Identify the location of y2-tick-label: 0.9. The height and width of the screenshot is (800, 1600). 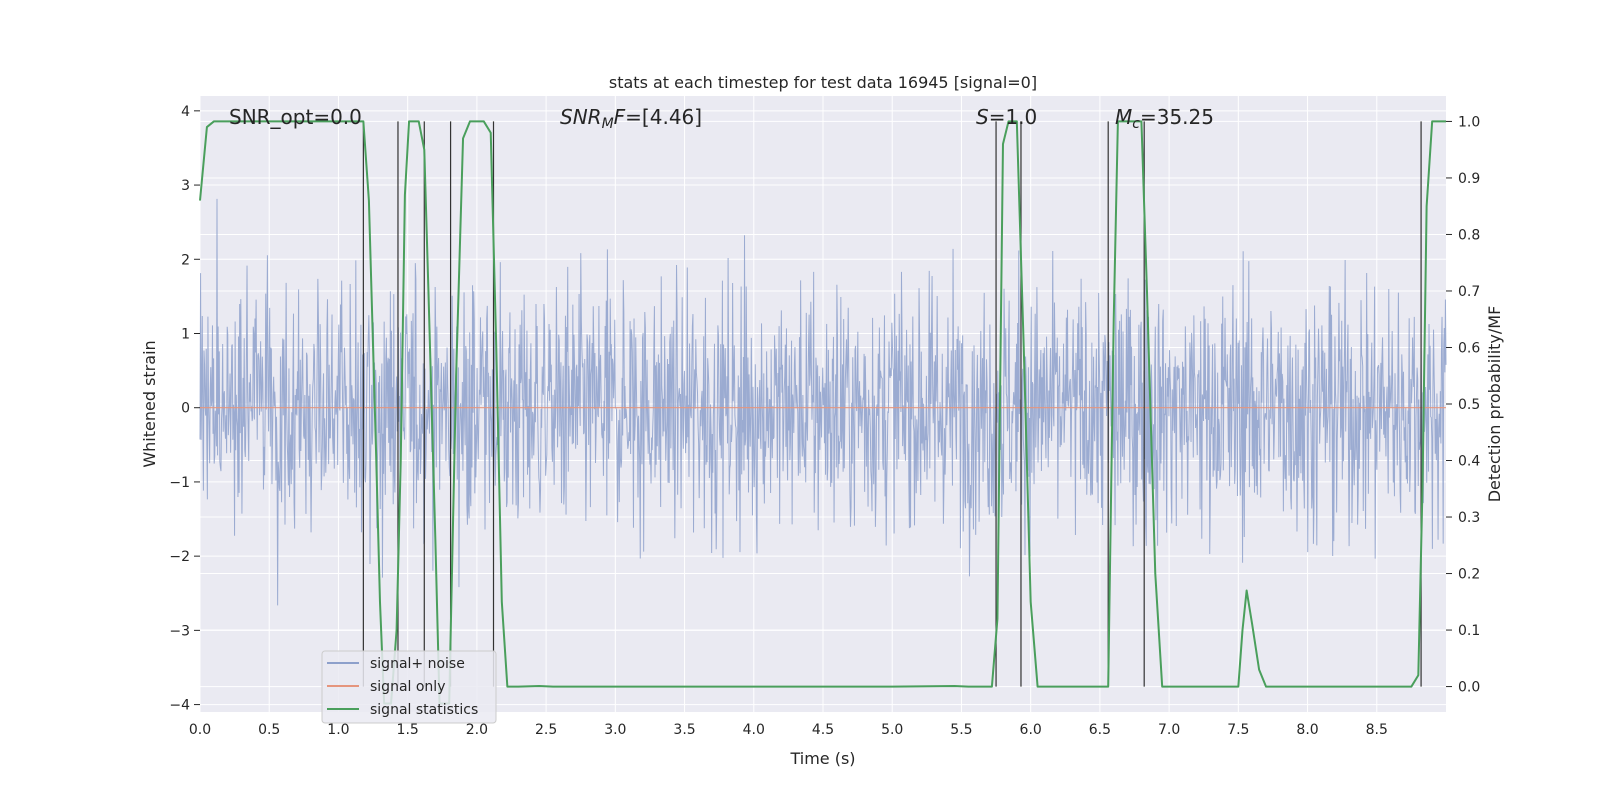
(1469, 179).